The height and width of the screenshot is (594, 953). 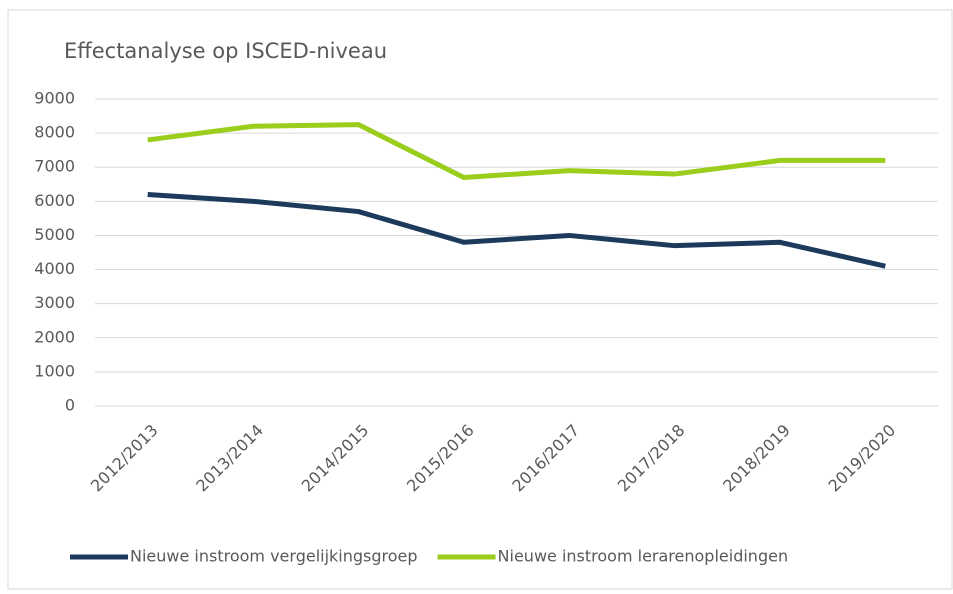 I want to click on y-tick-label: 9000, so click(x=54, y=98).